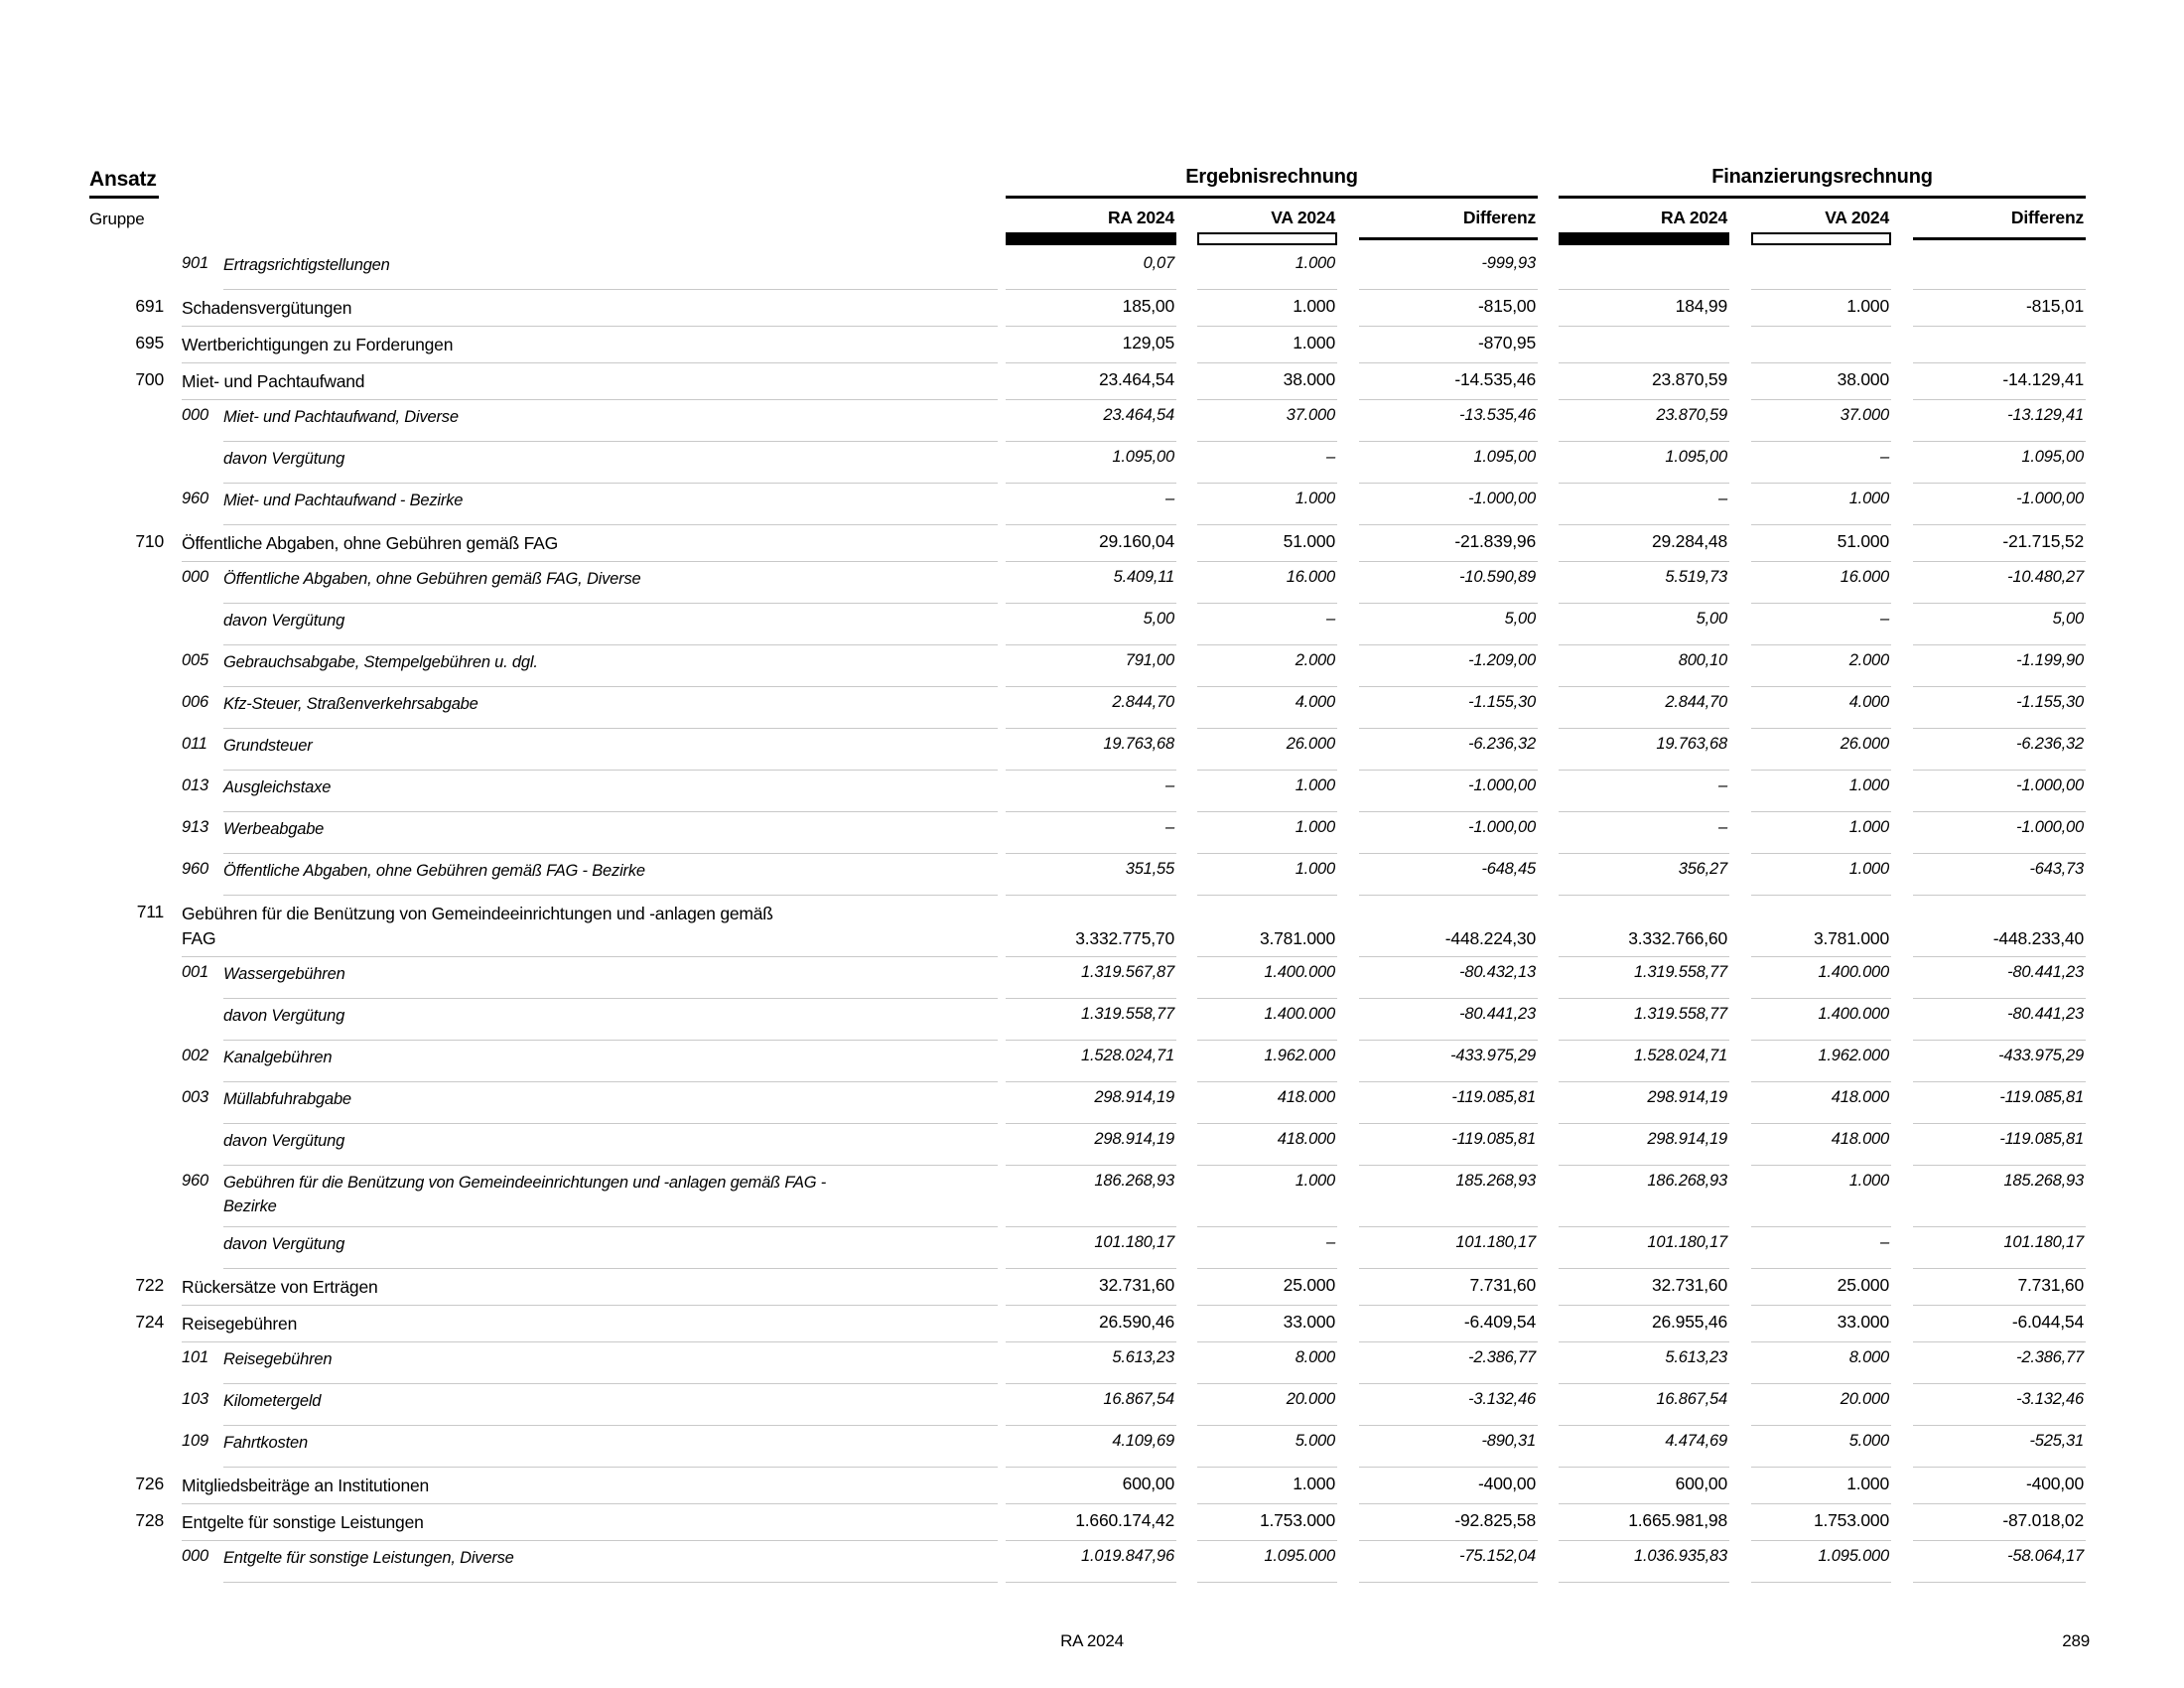 This screenshot has width=2184, height=1688. What do you see at coordinates (1267, 1562) in the screenshot?
I see `cell-erg-va: 1.095.000` at bounding box center [1267, 1562].